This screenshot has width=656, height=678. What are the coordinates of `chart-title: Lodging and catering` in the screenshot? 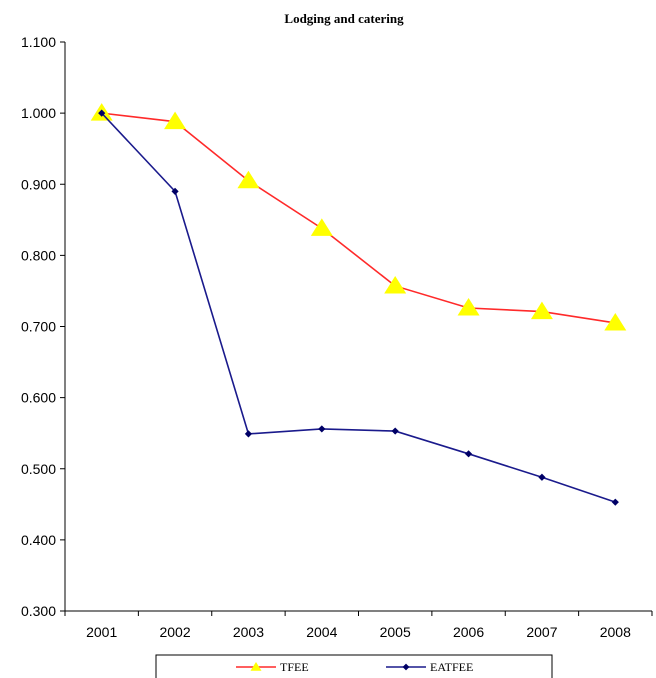 It's located at (344, 18).